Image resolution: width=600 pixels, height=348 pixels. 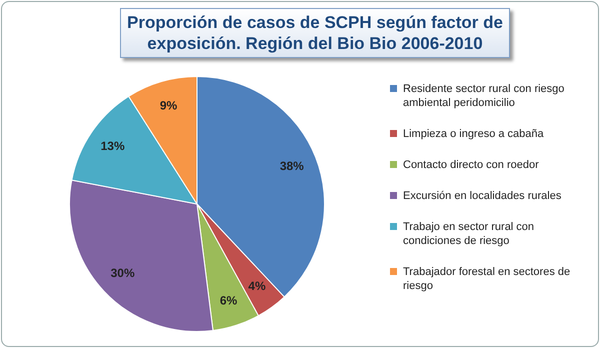 I want to click on data-label: 13%, so click(x=112, y=145).